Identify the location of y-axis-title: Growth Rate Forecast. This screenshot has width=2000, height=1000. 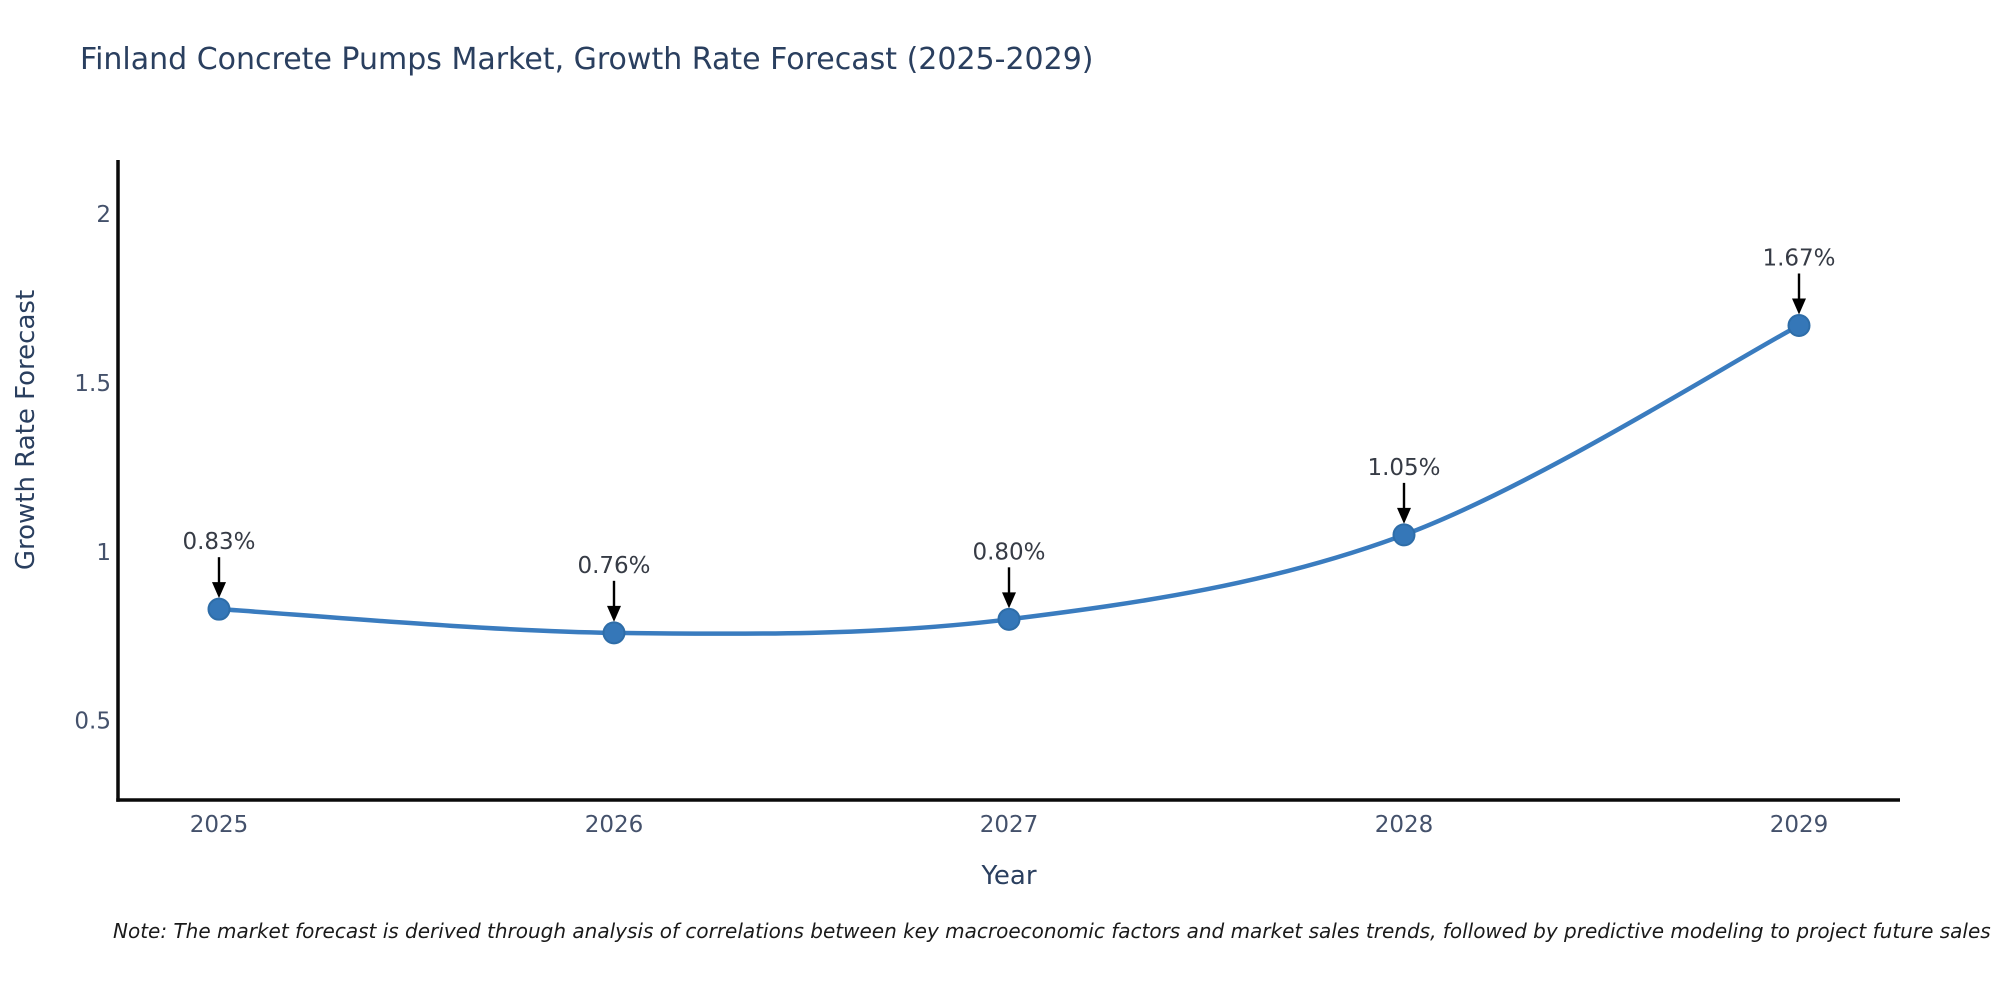
(26, 430).